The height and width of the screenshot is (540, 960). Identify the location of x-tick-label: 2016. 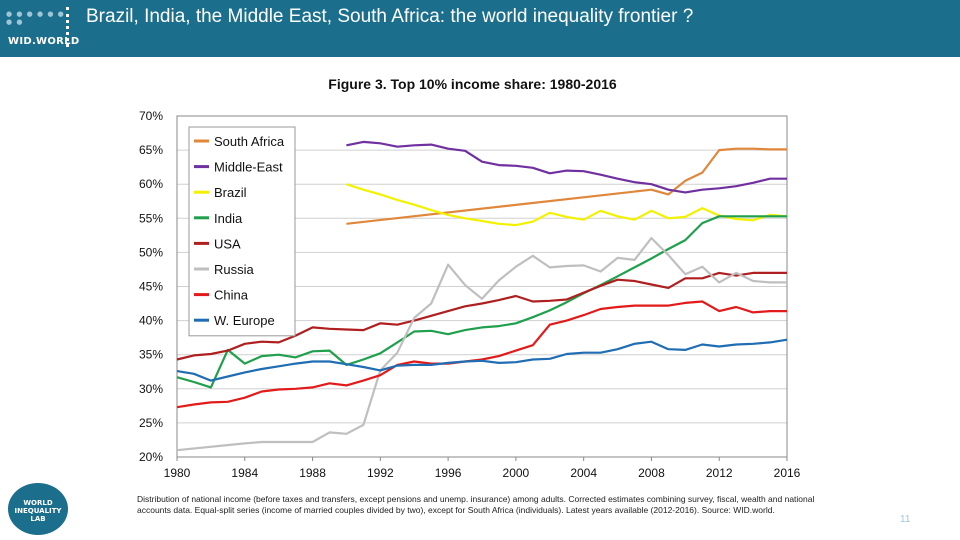
(787, 473).